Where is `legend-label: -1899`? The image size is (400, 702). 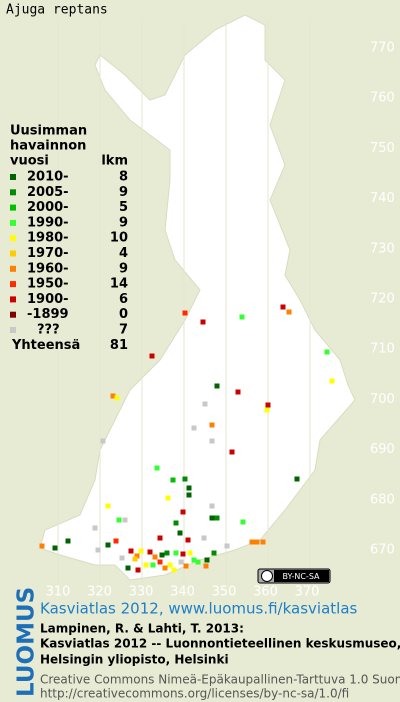 legend-label: -1899 is located at coordinates (48, 314).